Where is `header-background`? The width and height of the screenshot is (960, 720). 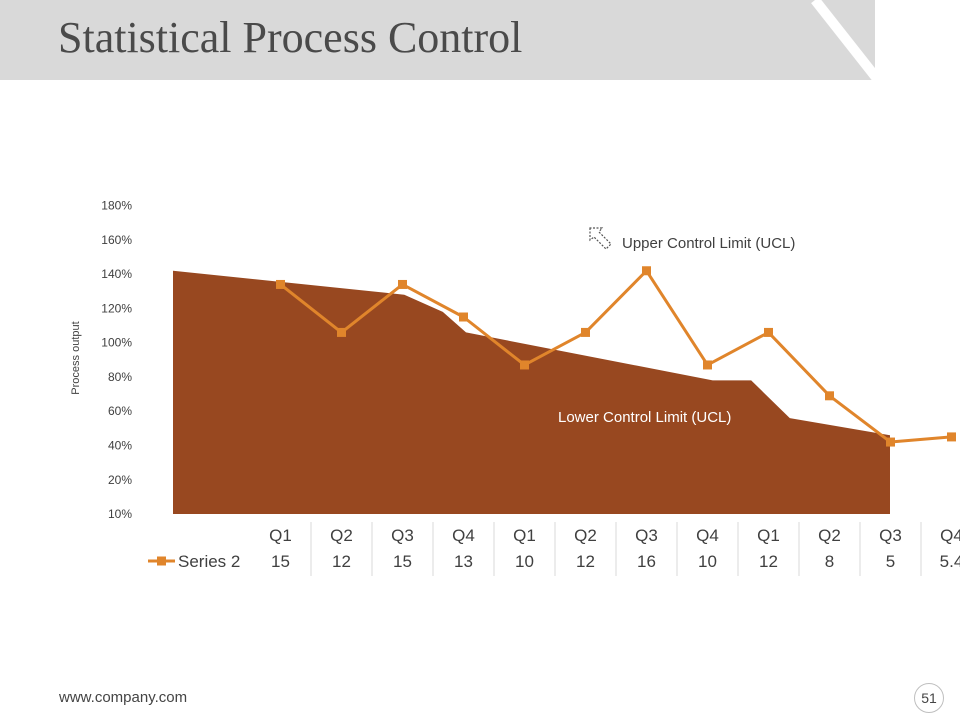 header-background is located at coordinates (437, 40).